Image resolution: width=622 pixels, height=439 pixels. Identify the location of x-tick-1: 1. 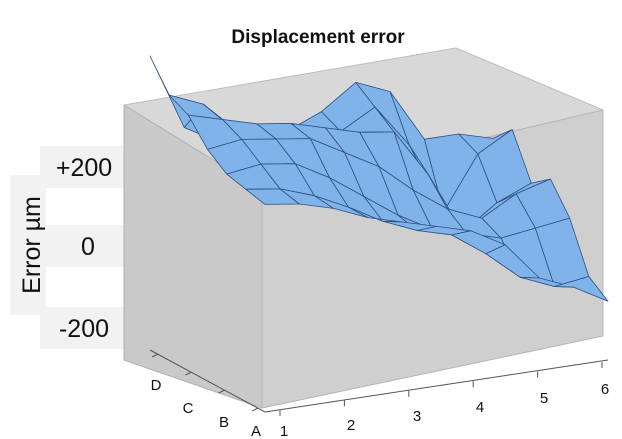
(284, 431).